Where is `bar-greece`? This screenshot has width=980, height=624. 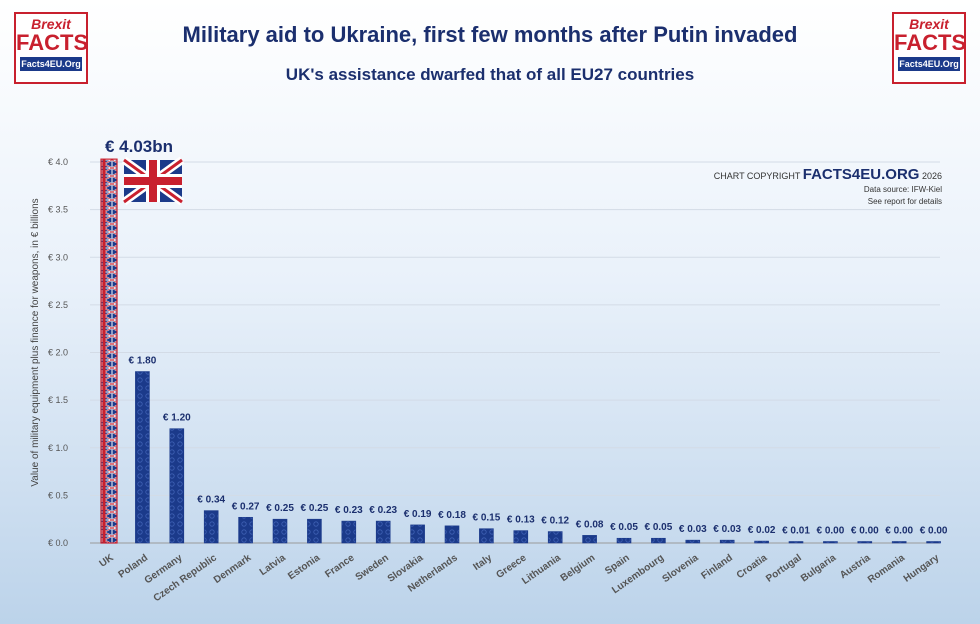 bar-greece is located at coordinates (521, 537).